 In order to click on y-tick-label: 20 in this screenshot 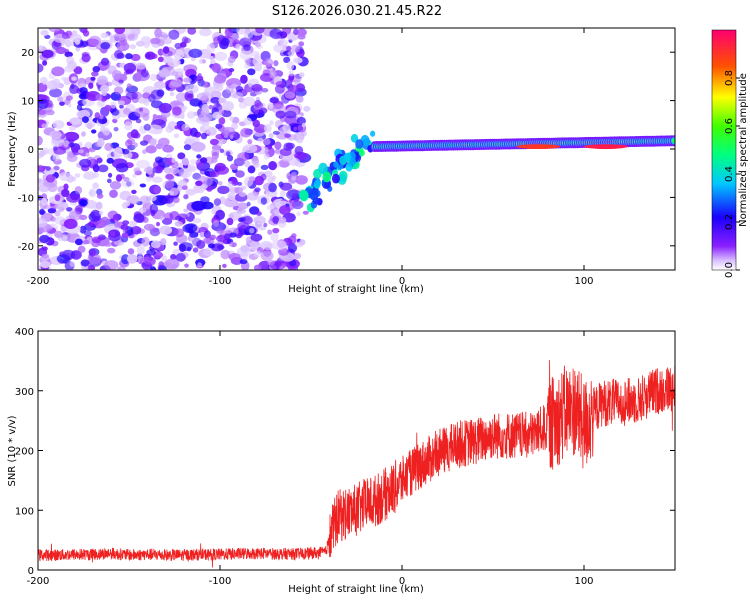, I will do `click(27, 53)`.